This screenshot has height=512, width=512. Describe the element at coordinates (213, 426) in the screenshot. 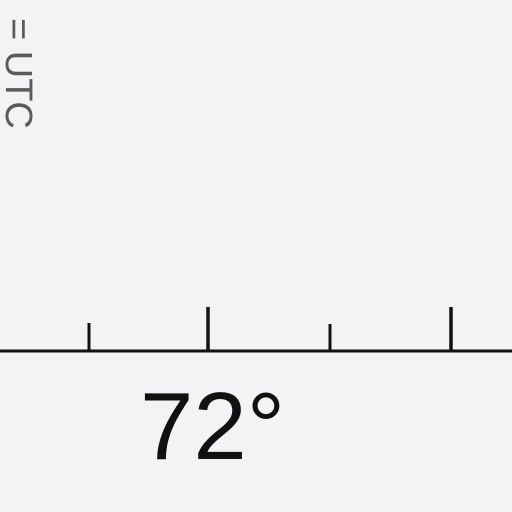

I see `longitude-label: 72°` at that location.